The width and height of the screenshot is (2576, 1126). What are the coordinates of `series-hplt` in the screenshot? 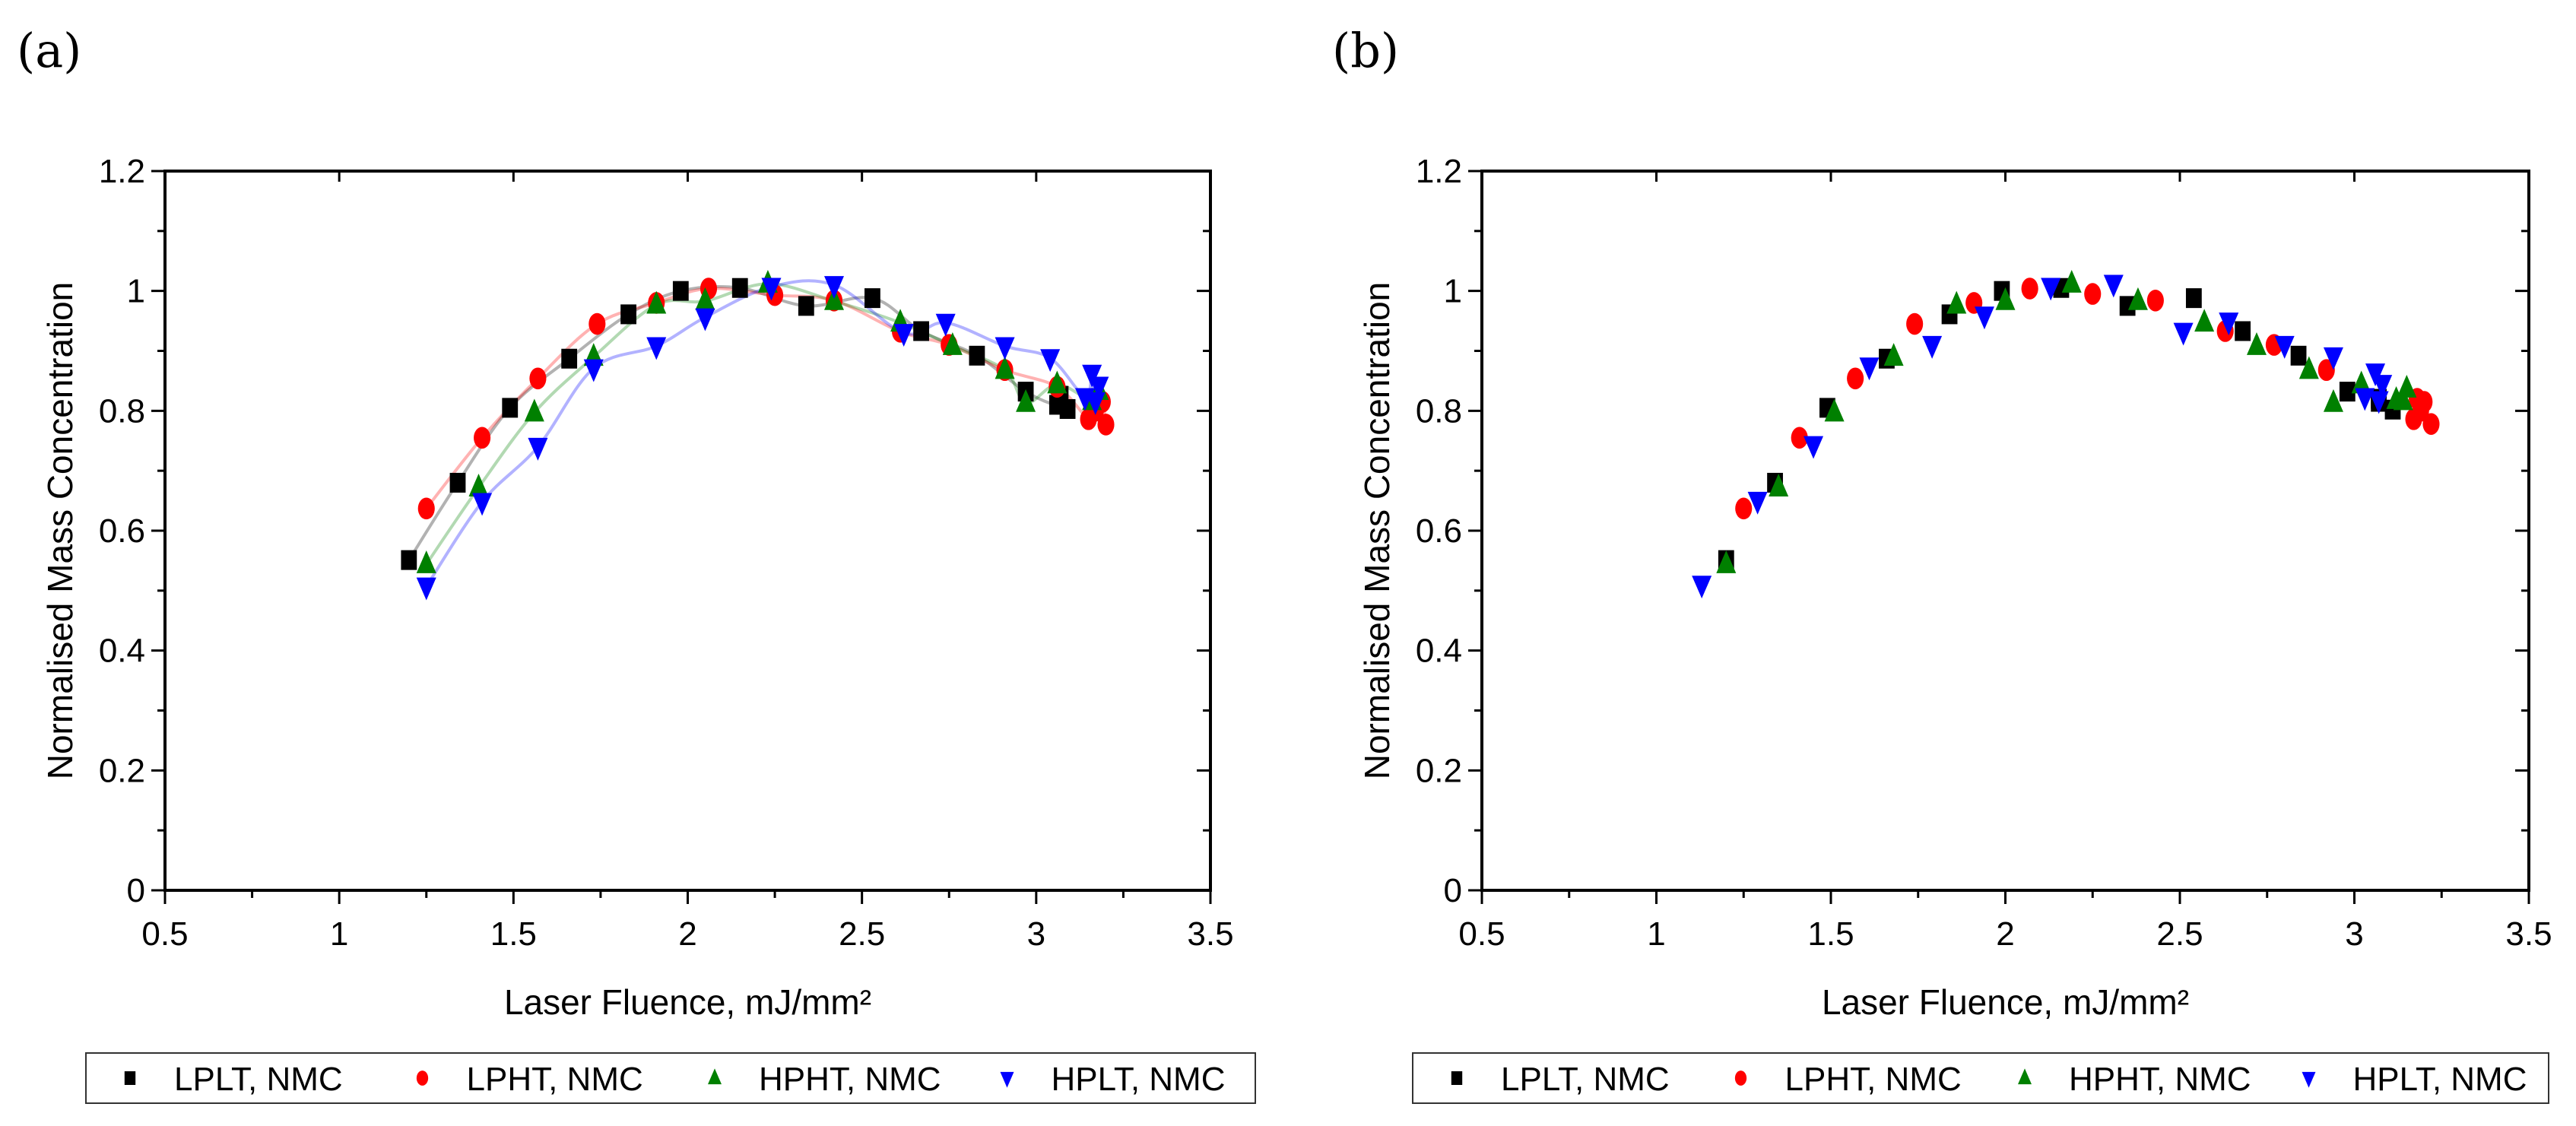 It's located at (762, 438).